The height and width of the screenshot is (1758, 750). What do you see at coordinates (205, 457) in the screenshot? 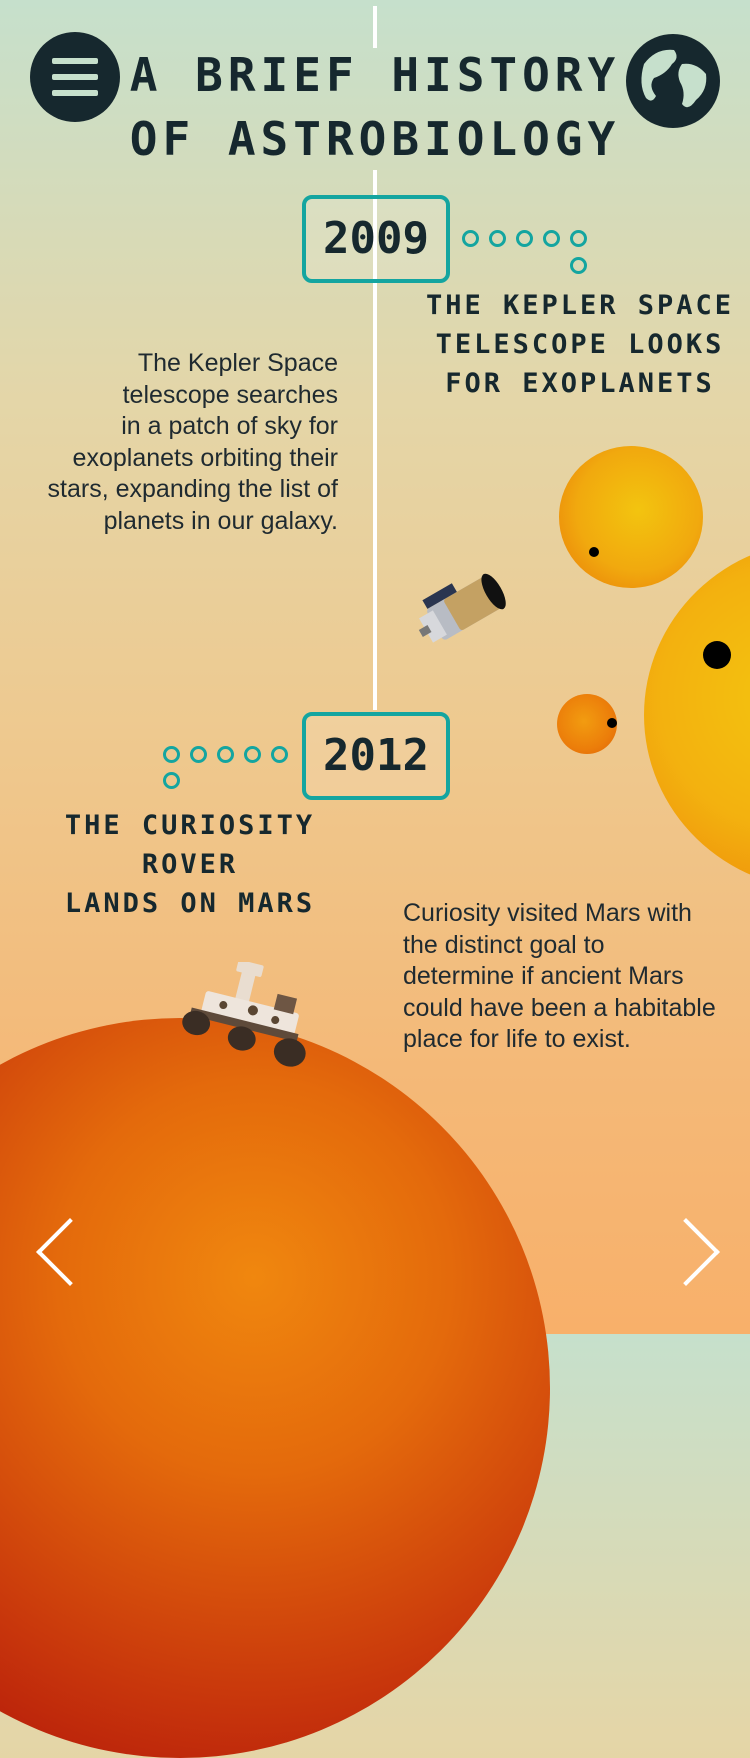
I see `body-line: exoplanets orbiting their` at bounding box center [205, 457].